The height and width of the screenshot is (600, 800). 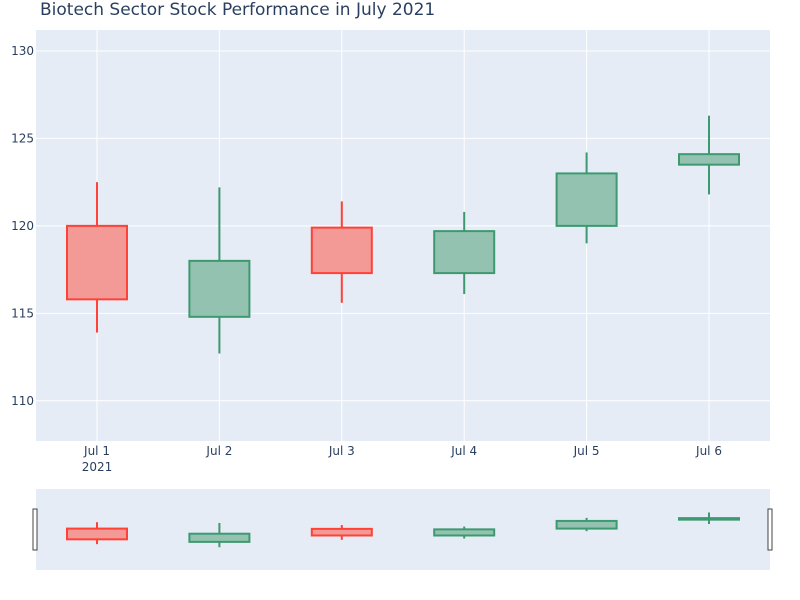 I want to click on x-tick-label: Jul 3, so click(x=341, y=451).